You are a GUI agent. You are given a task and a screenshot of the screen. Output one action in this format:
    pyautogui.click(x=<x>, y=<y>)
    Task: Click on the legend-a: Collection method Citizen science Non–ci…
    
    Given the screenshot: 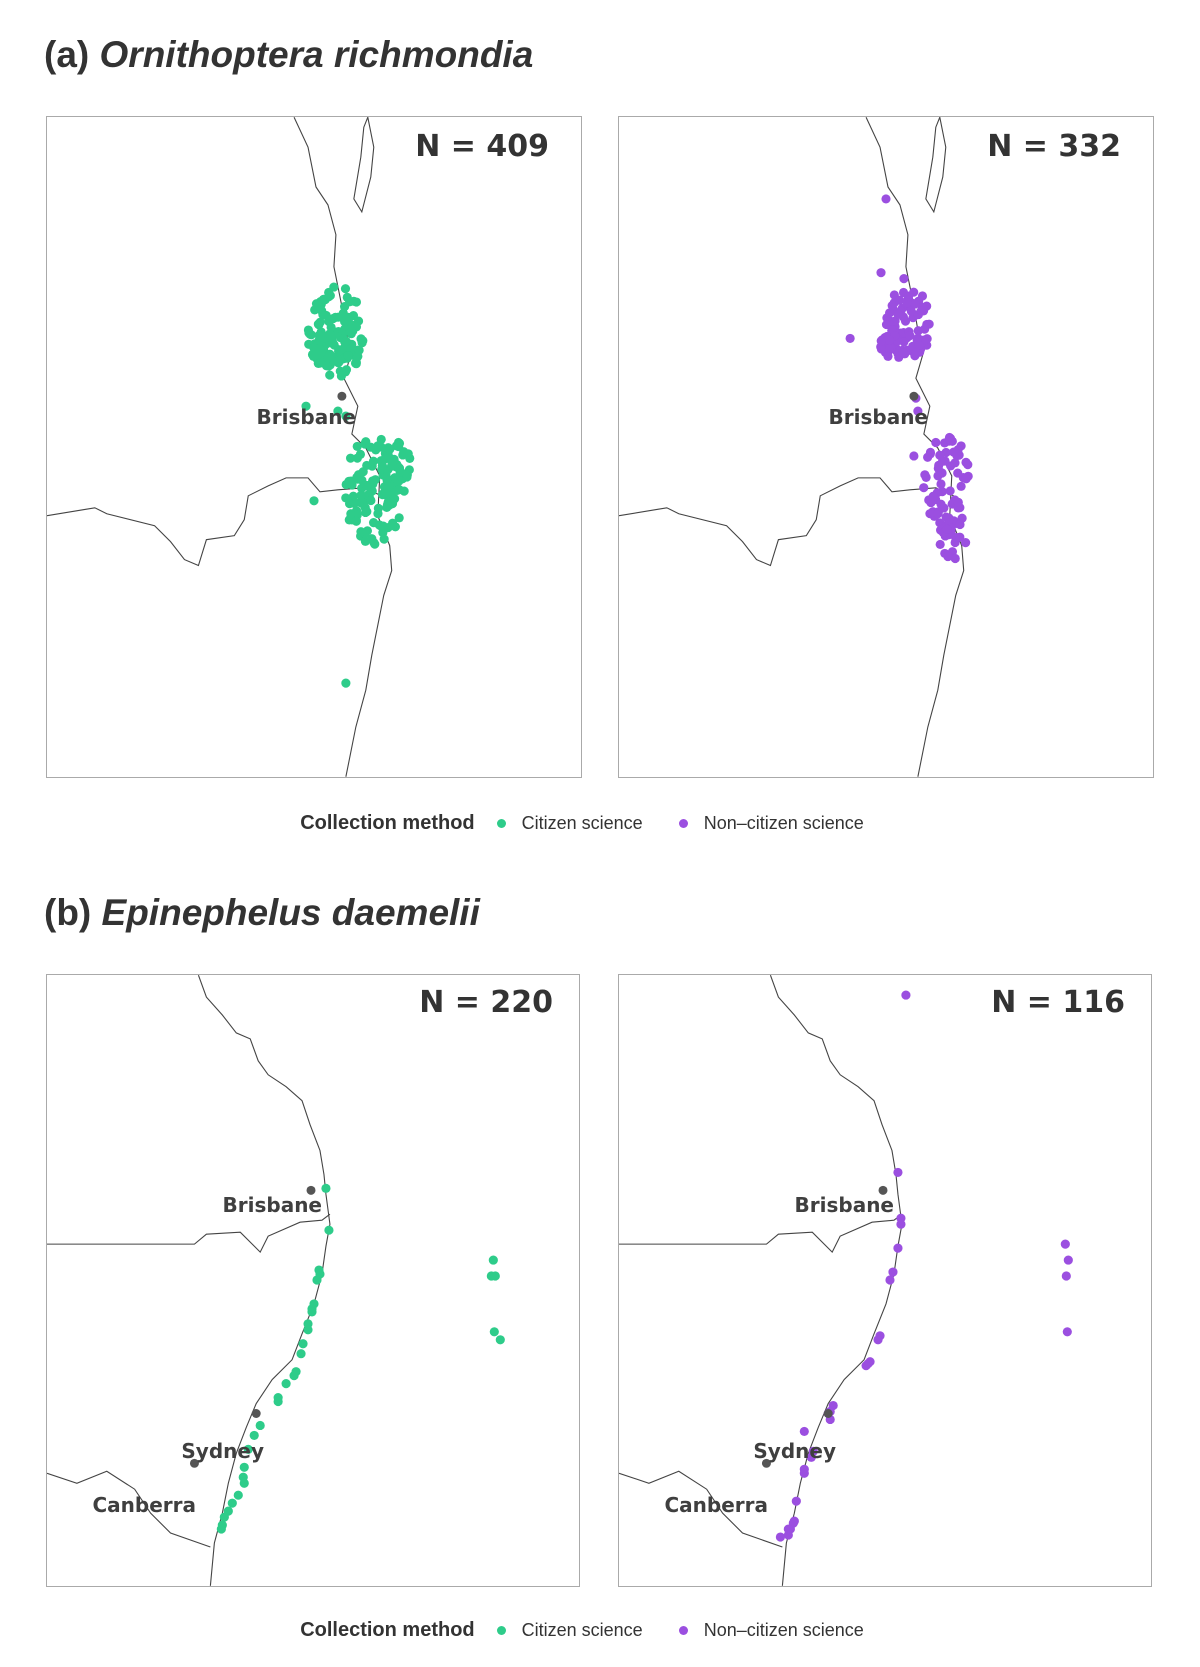 What is the action you would take?
    pyautogui.click(x=600, y=823)
    